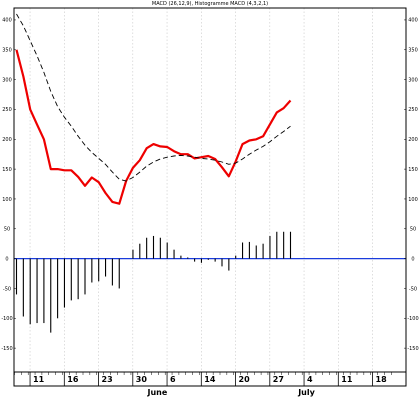 The image size is (420, 400). What do you see at coordinates (142, 379) in the screenshot?
I see `x-tick-label-3: 30` at bounding box center [142, 379].